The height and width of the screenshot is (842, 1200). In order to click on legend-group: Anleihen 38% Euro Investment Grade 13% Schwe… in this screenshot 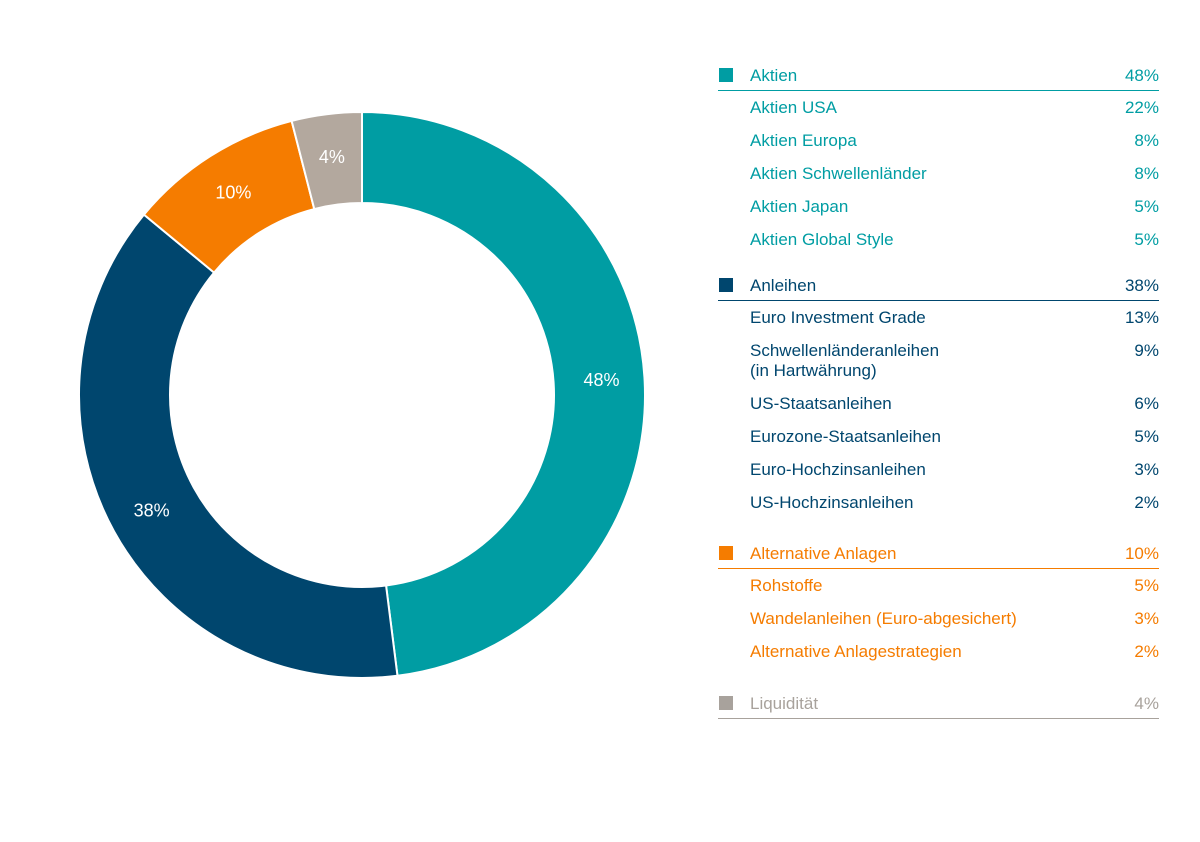, I will do `click(938, 395)`.